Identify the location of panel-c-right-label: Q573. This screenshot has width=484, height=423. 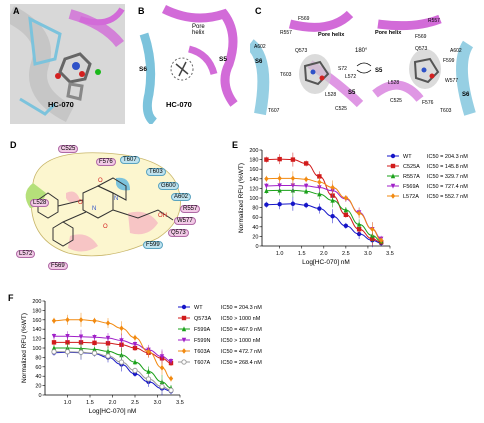
(421, 49).